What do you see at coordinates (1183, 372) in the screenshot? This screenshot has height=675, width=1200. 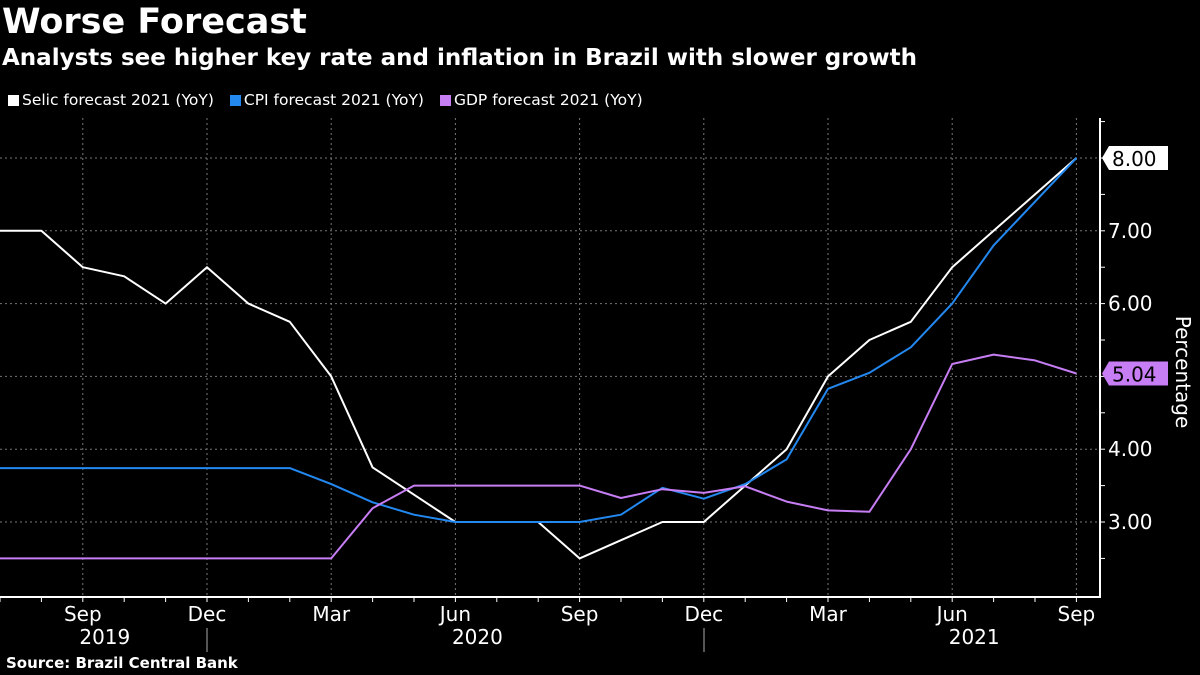 I see `y-axis-label: Percentage` at bounding box center [1183, 372].